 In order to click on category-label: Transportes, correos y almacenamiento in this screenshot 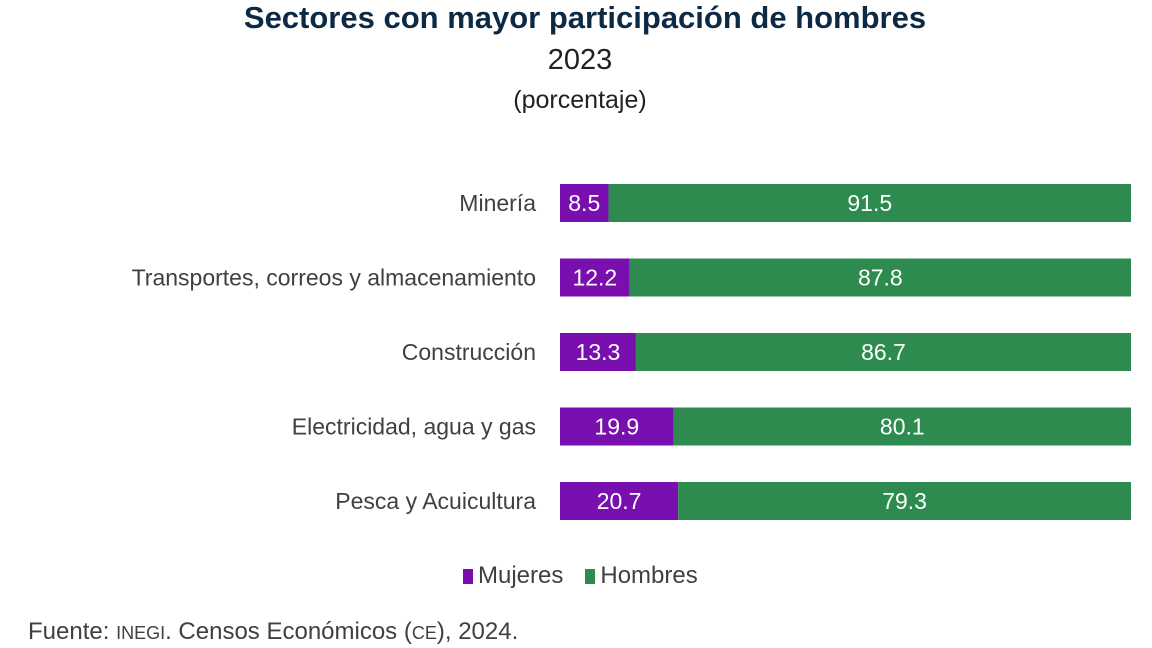, I will do `click(334, 278)`.